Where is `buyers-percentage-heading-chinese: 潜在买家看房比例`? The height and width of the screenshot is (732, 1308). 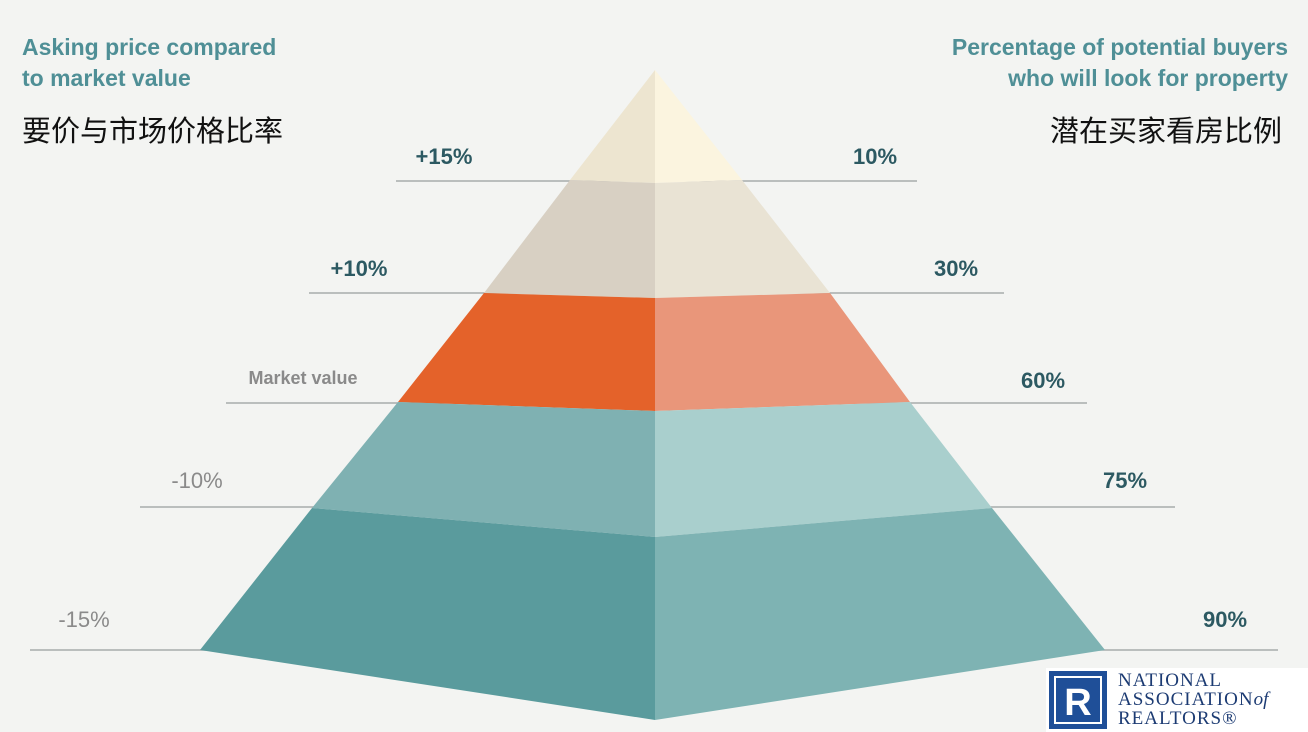
buyers-percentage-heading-chinese: 潜在买家看房比例 is located at coordinates (1165, 131).